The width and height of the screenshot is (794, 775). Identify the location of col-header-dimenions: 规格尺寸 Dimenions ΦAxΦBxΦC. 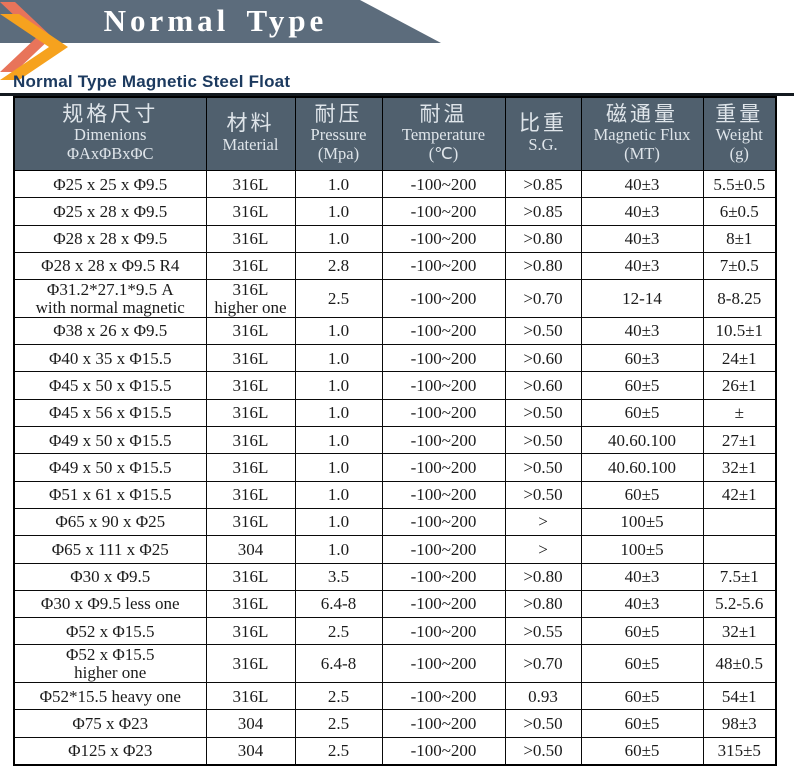
(110, 134).